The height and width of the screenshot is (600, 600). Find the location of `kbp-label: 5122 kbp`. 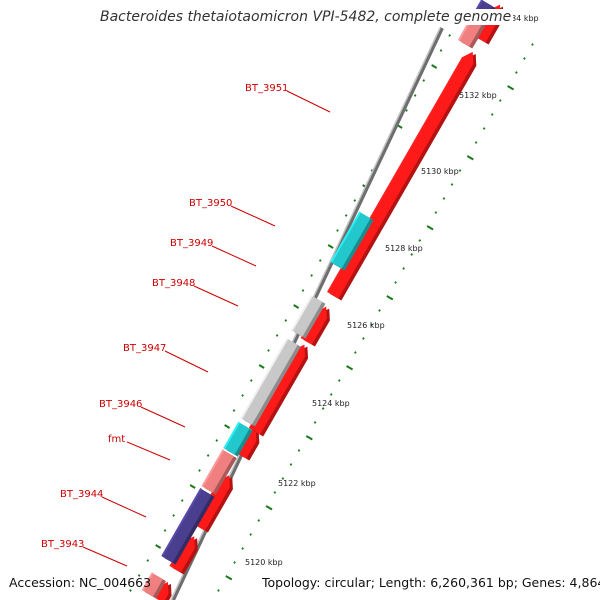

kbp-label: 5122 kbp is located at coordinates (297, 483).